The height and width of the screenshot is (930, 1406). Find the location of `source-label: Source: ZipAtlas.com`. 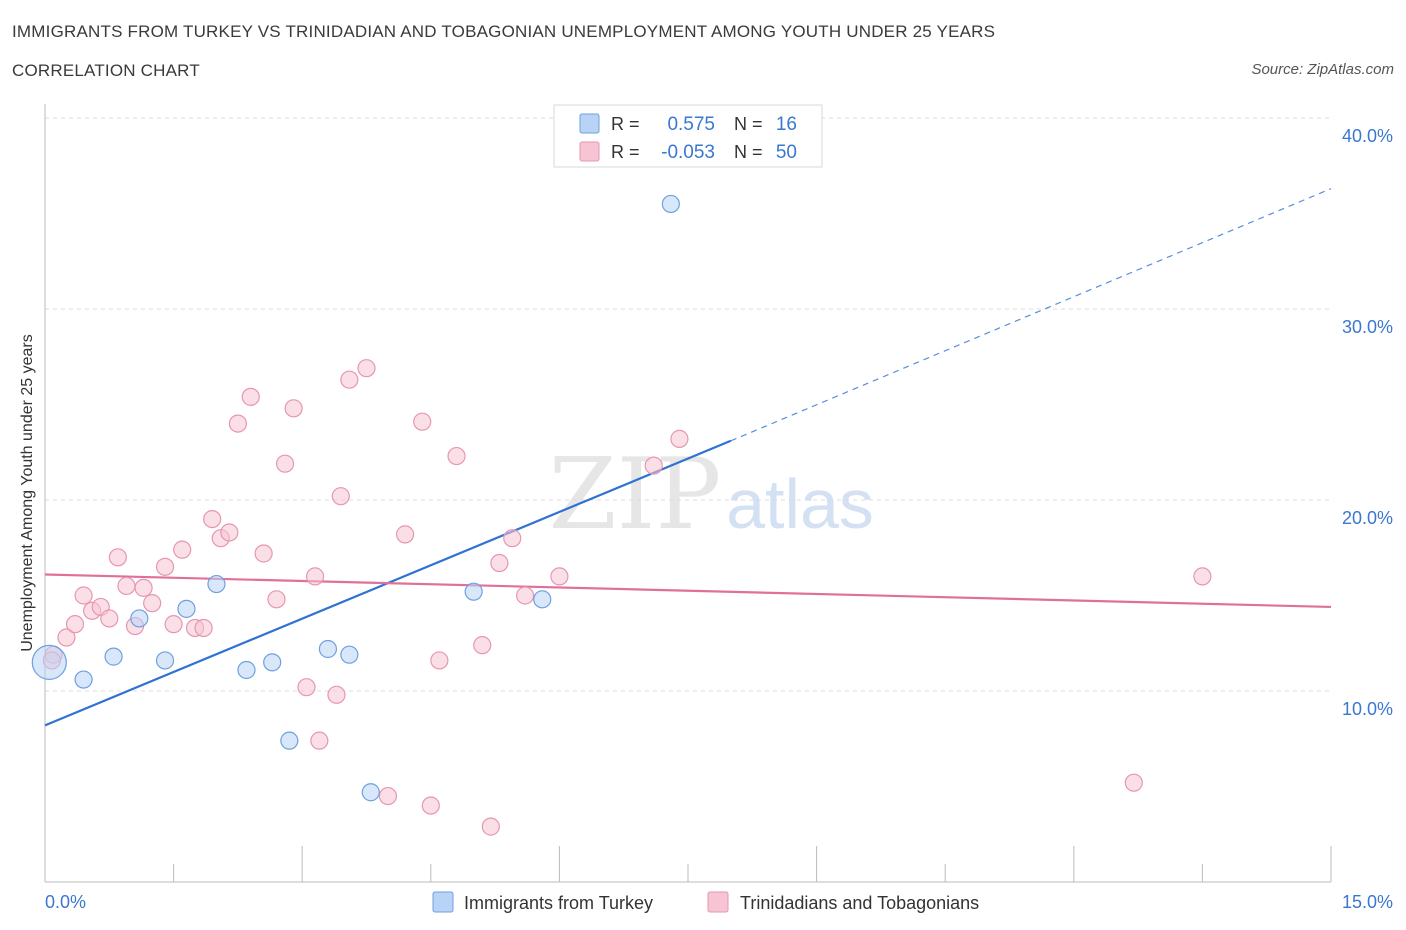

source-label: Source: ZipAtlas.com is located at coordinates (1322, 69).